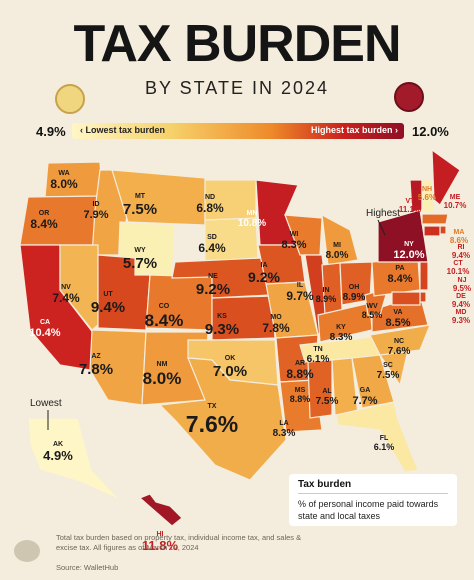  What do you see at coordinates (276, 317) in the screenshot?
I see `state-code-mo: MO` at bounding box center [276, 317].